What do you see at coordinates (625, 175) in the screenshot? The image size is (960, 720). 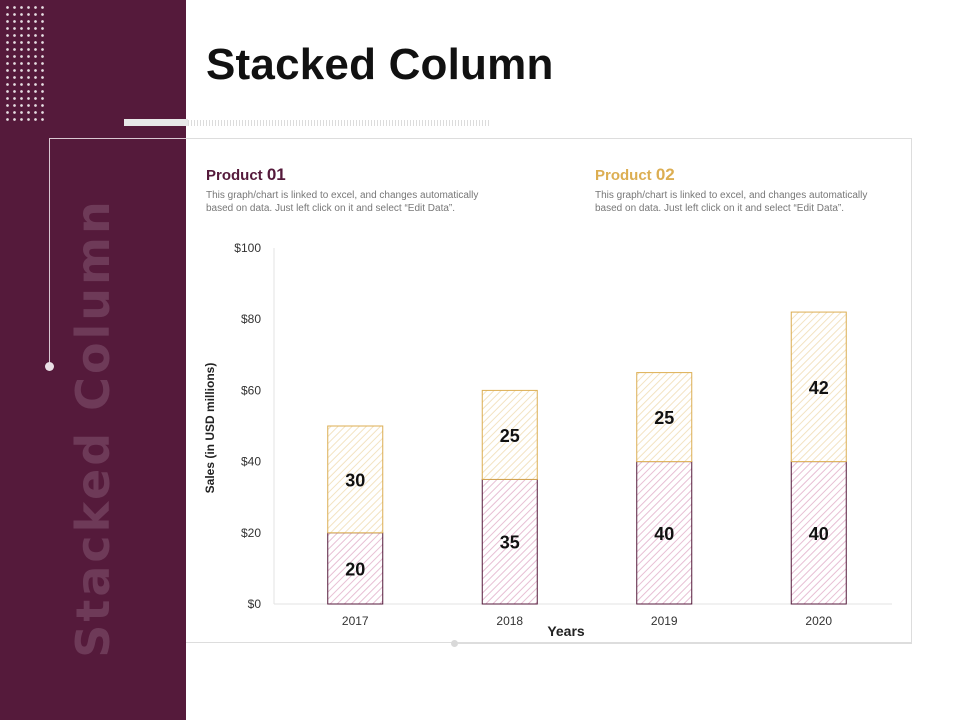 I see `product-02-heading-text: Product` at bounding box center [625, 175].